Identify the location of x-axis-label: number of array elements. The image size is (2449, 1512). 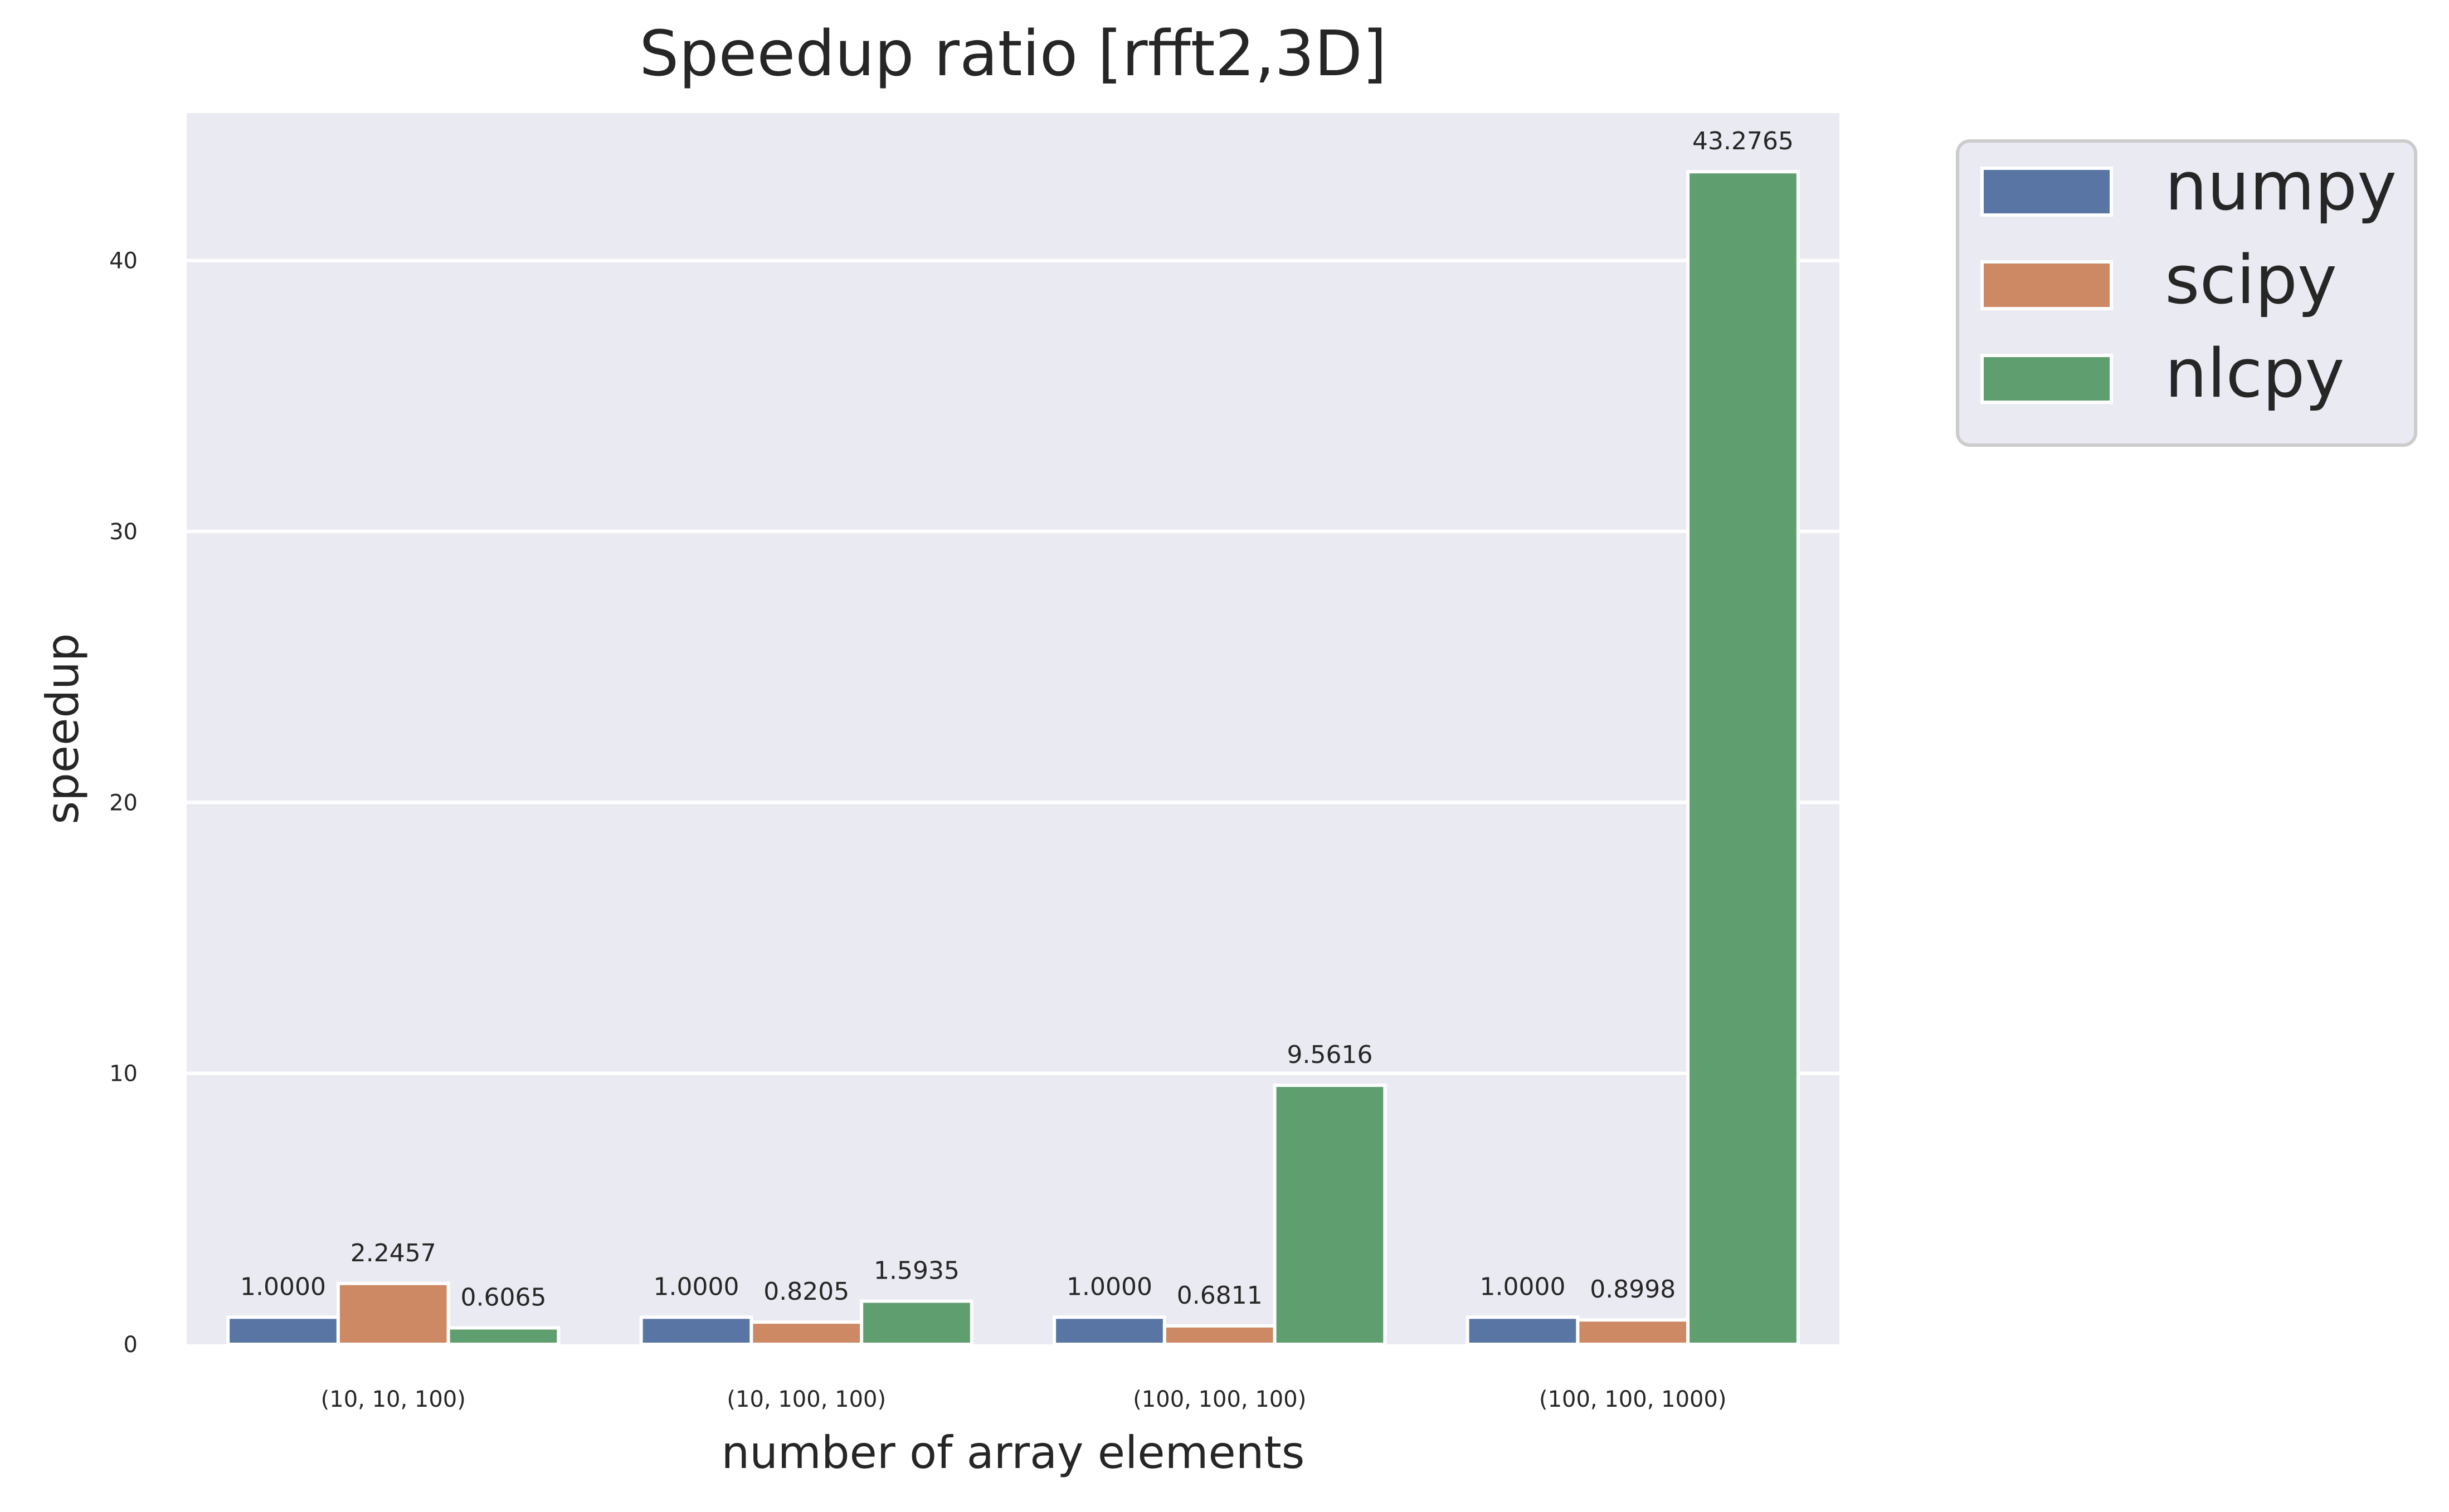
(1013, 1453).